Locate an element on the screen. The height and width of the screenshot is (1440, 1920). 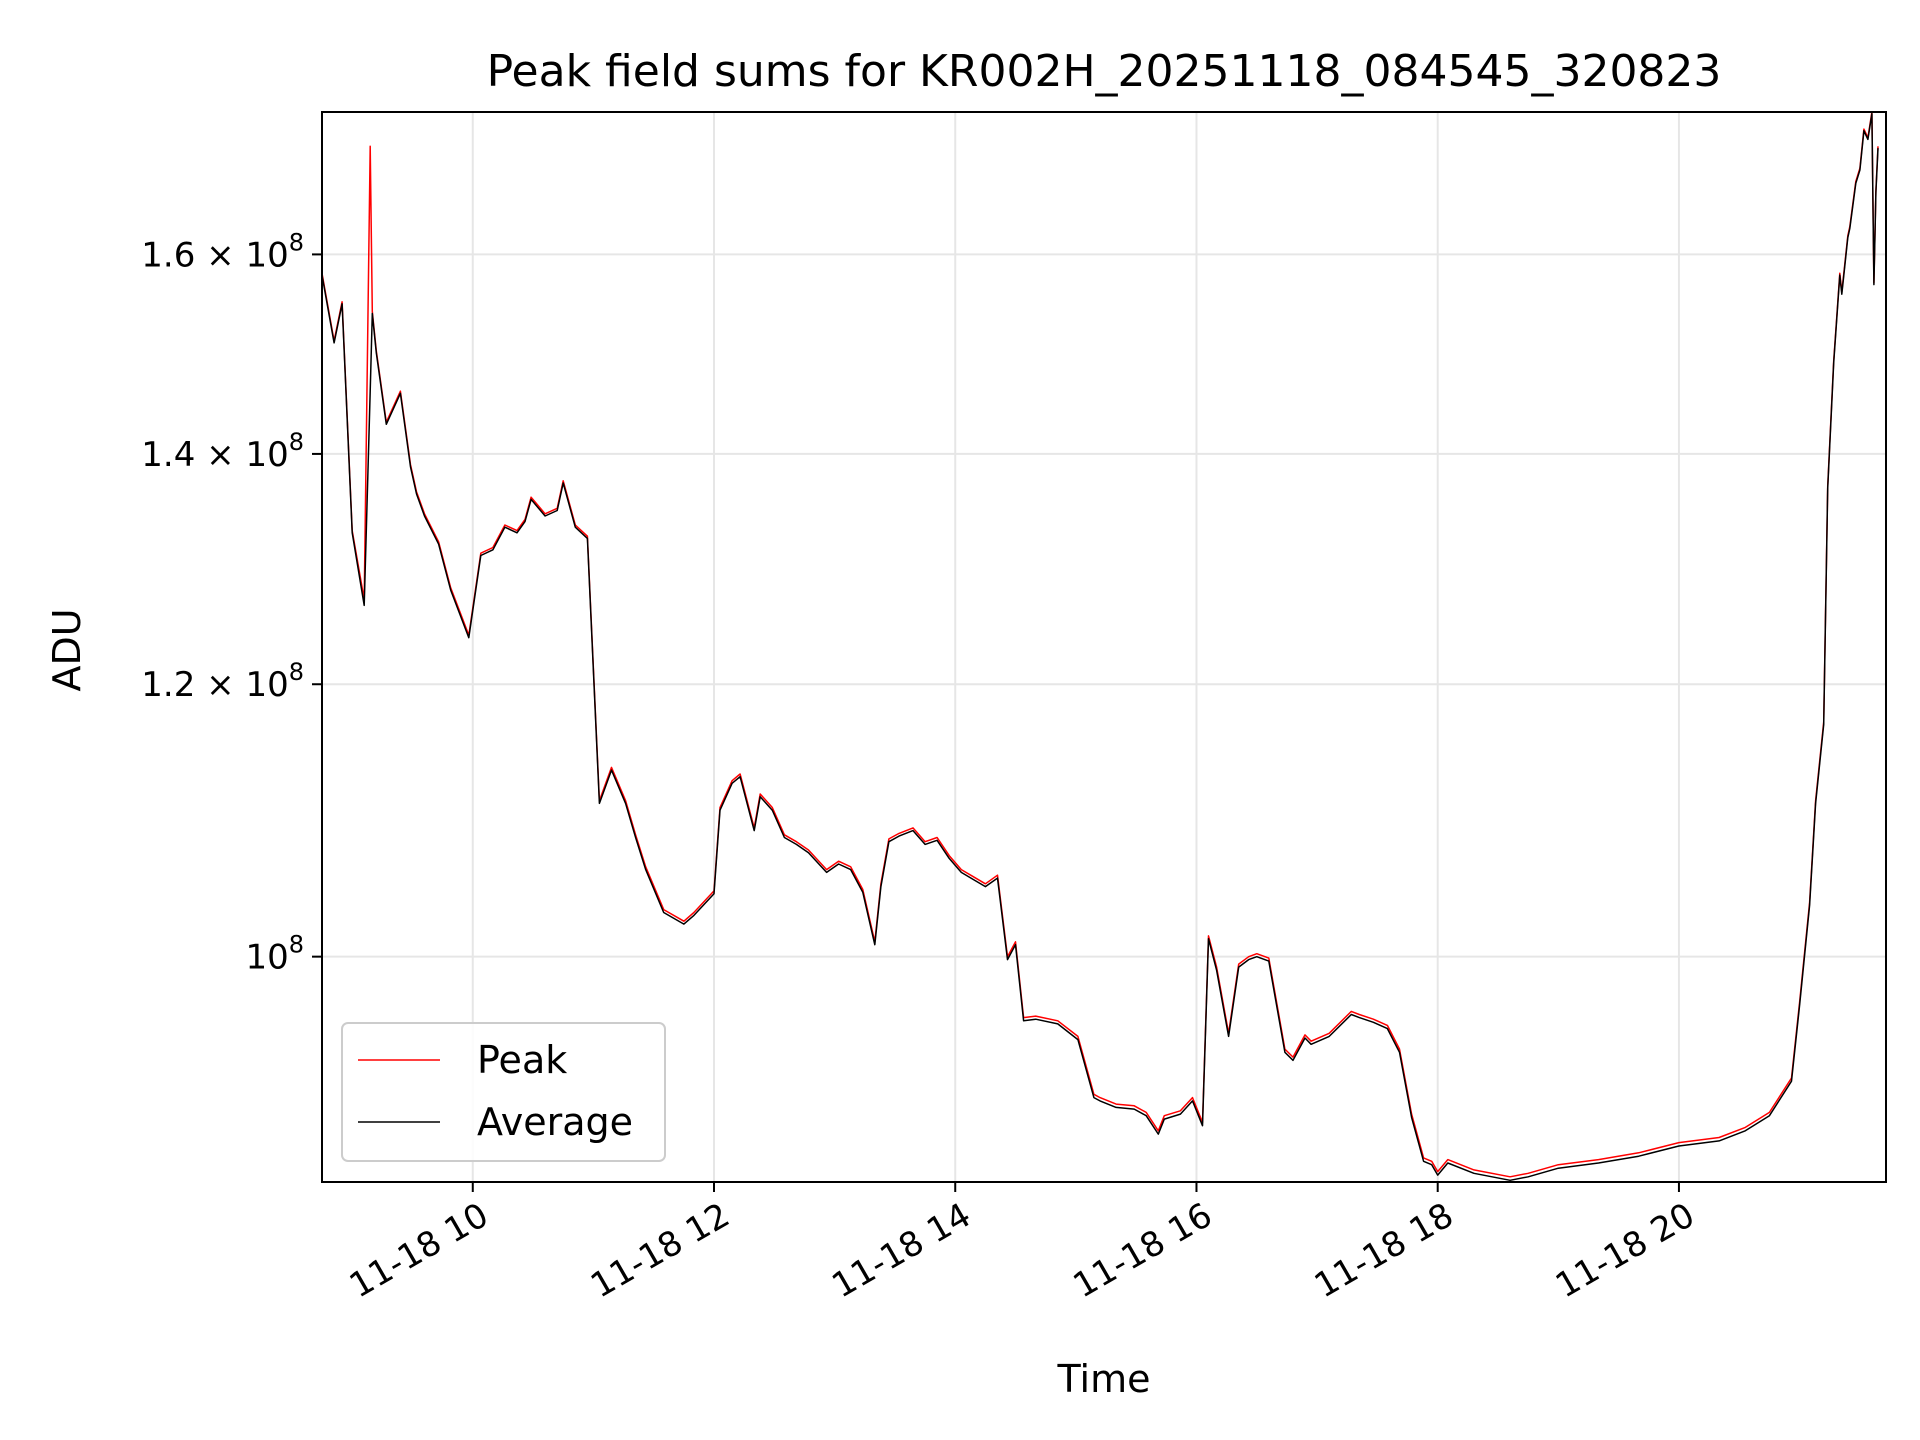
y-tick-base: 1.4 × 10 is located at coordinates (214, 455).